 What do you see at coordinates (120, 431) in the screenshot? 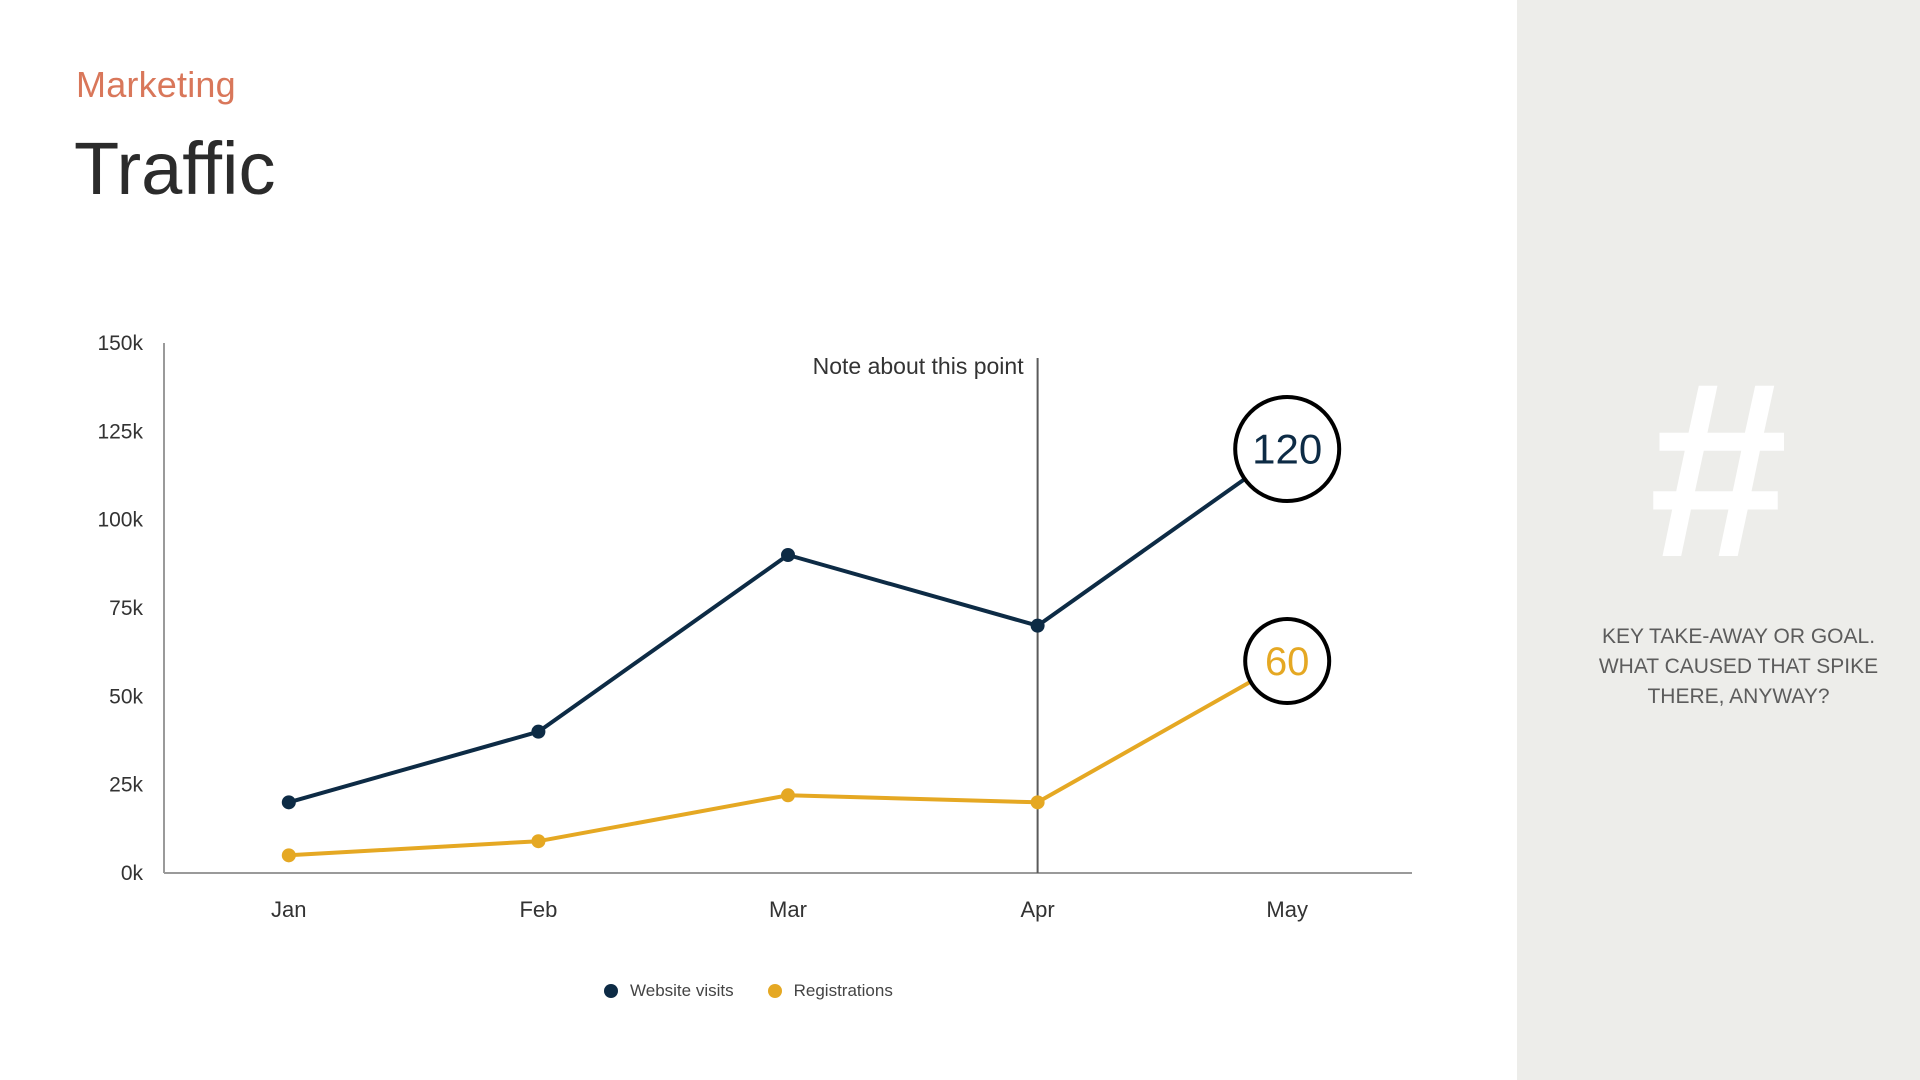
I see `y-tick-label: 125k` at bounding box center [120, 431].